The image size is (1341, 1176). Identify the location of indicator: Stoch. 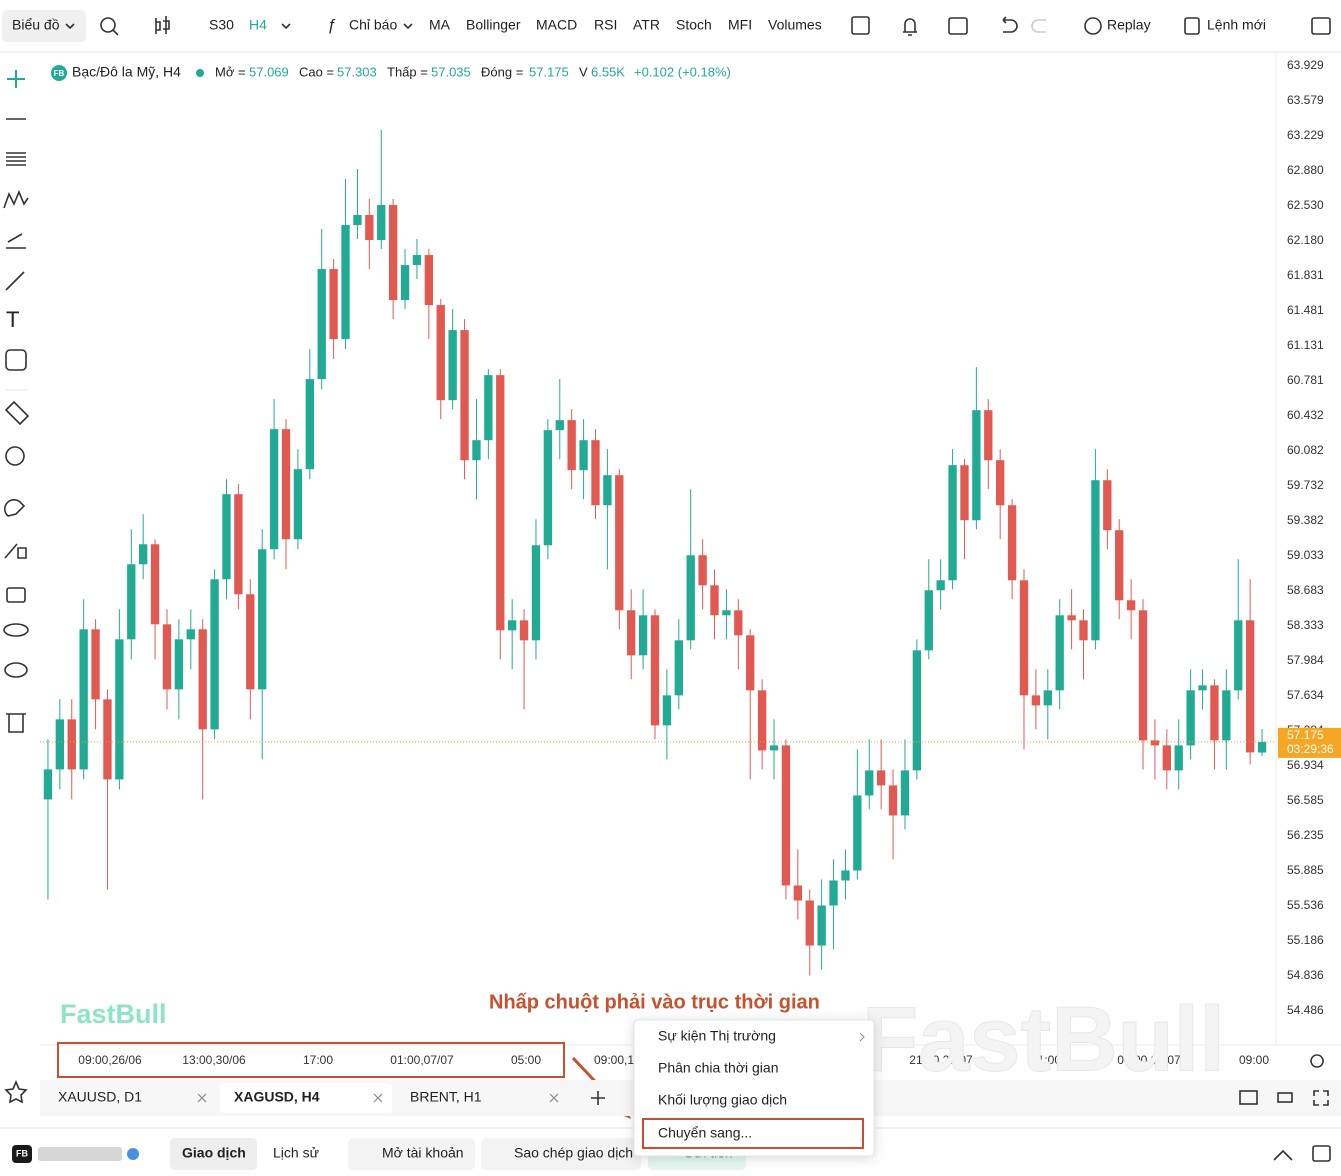
(694, 25).